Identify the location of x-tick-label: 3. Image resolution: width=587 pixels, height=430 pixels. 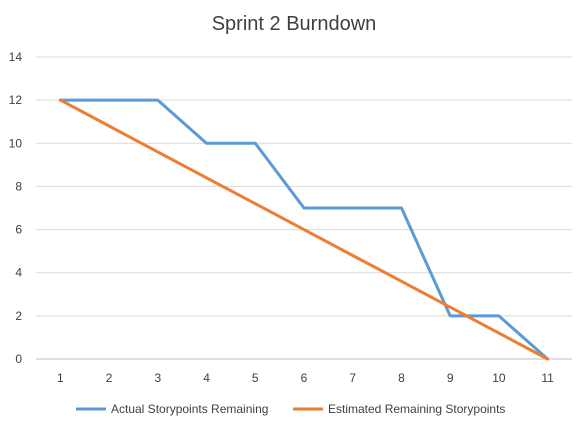
(157, 378).